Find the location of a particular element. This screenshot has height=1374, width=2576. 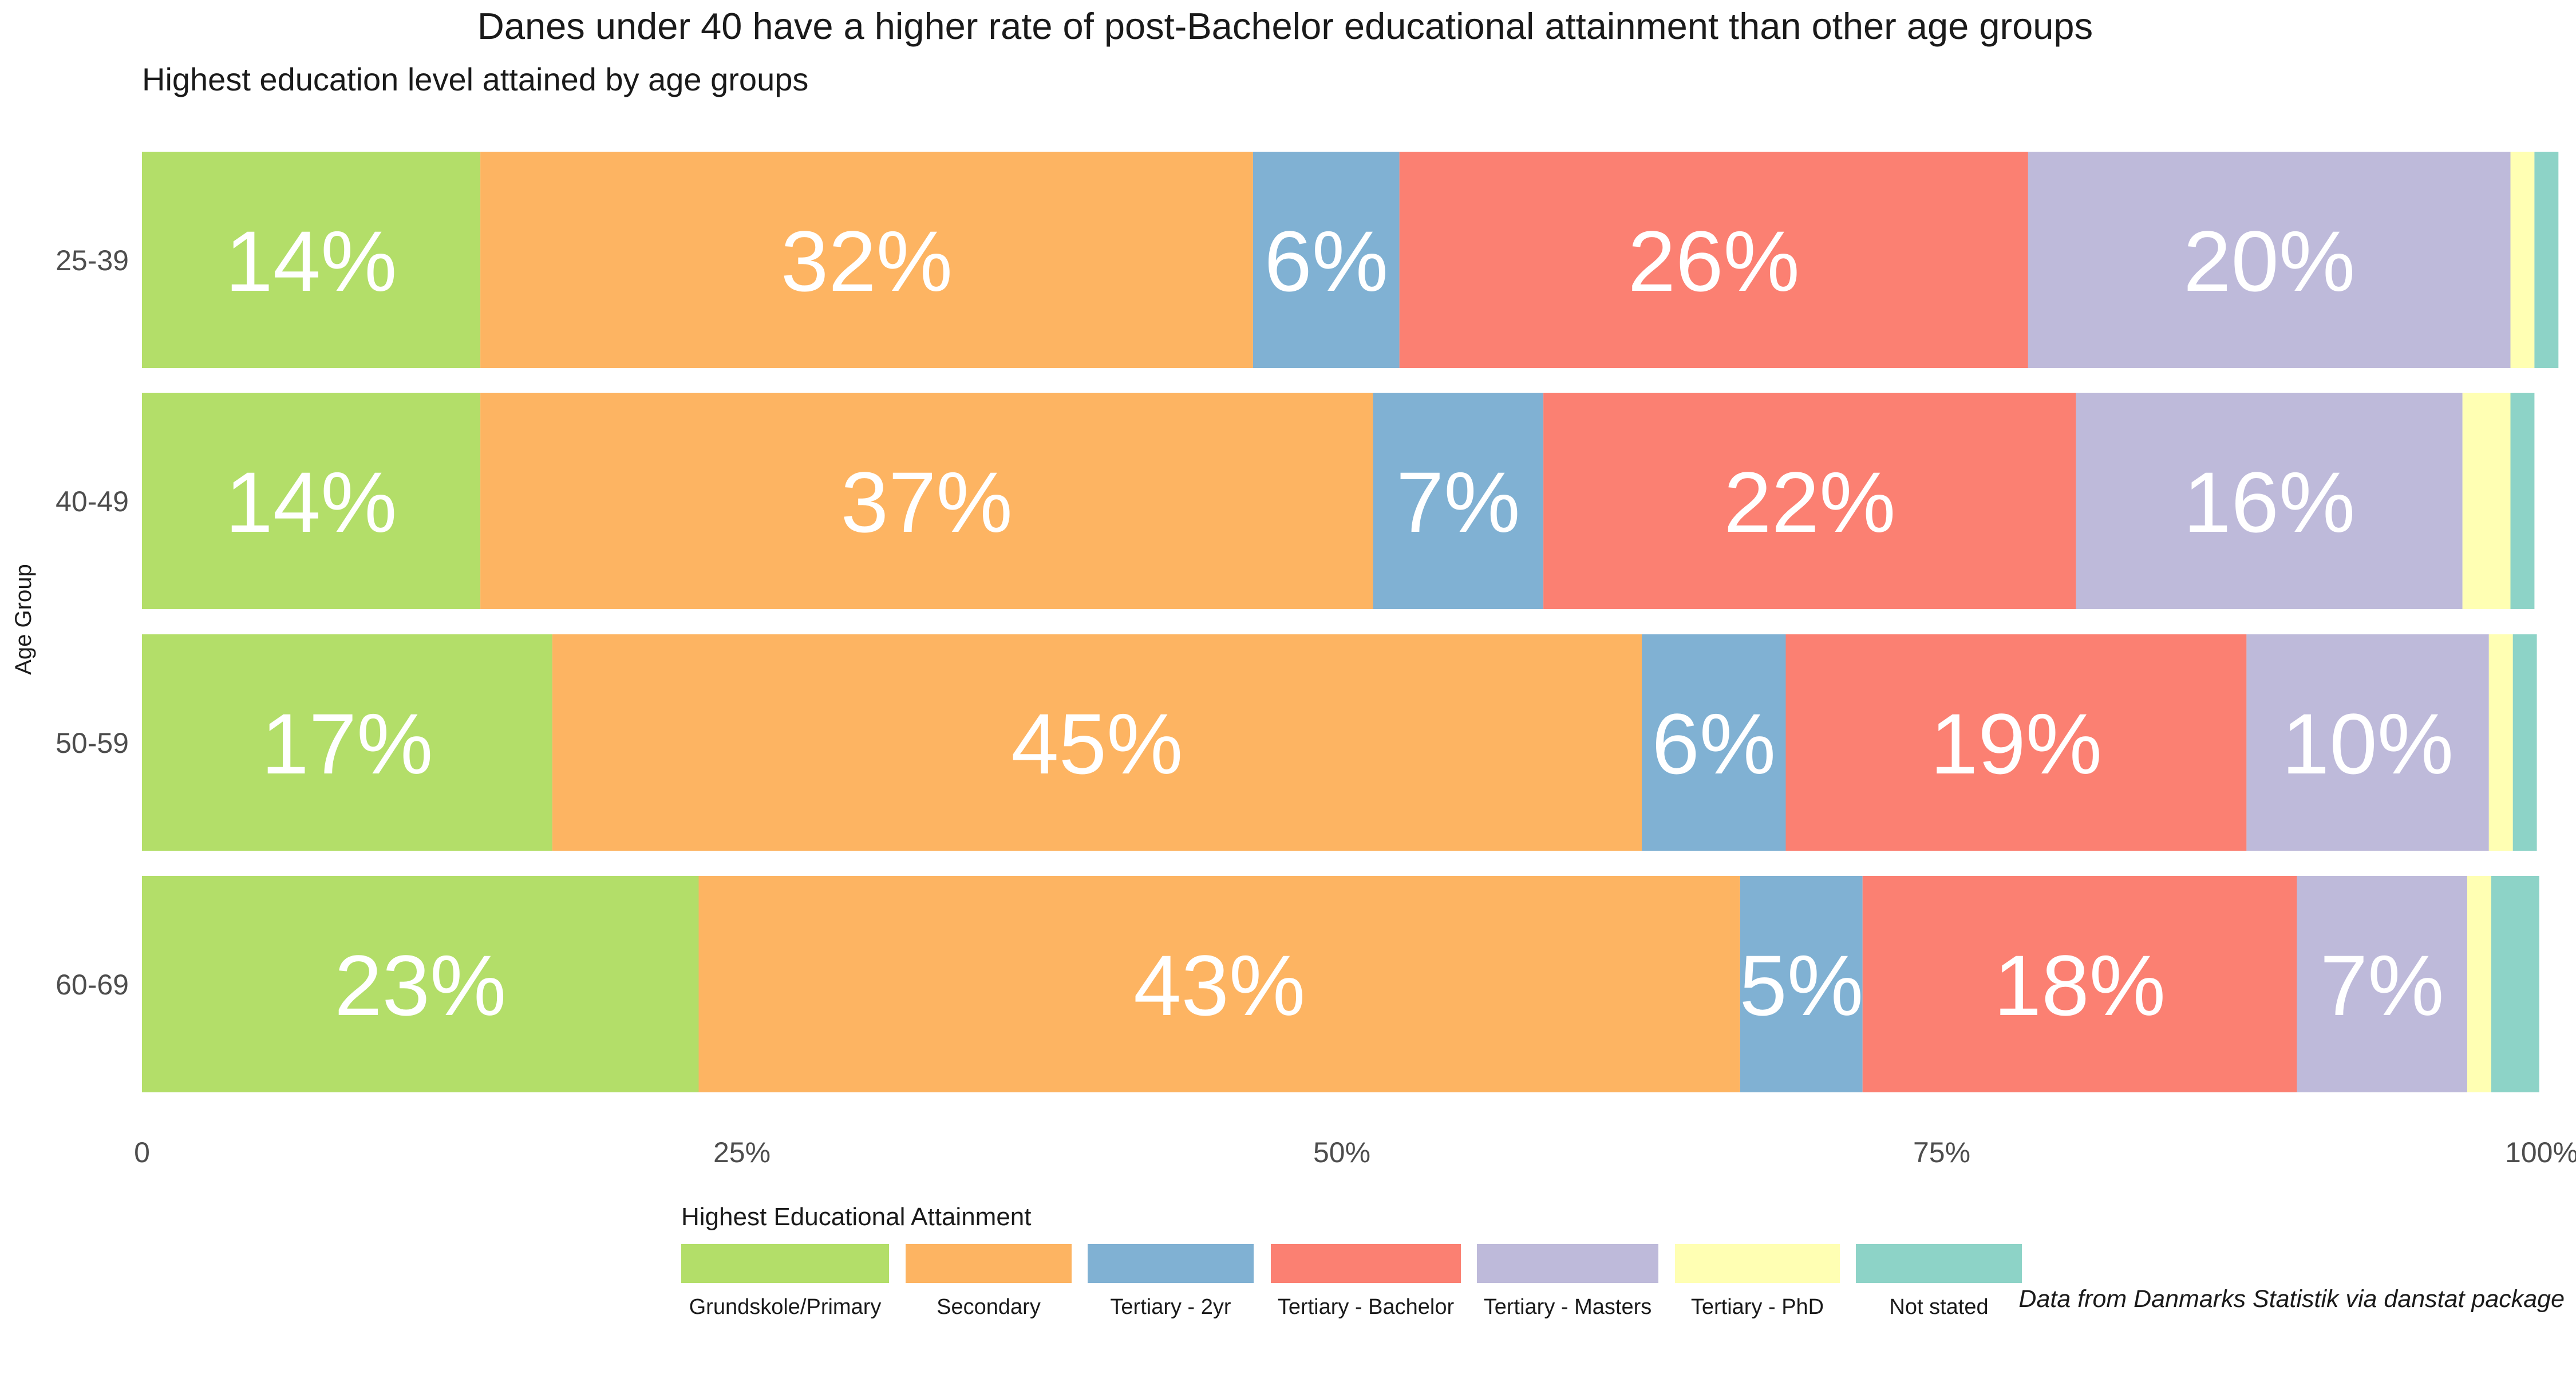

legend-label: Tertiary - 2yr is located at coordinates (1170, 1307).